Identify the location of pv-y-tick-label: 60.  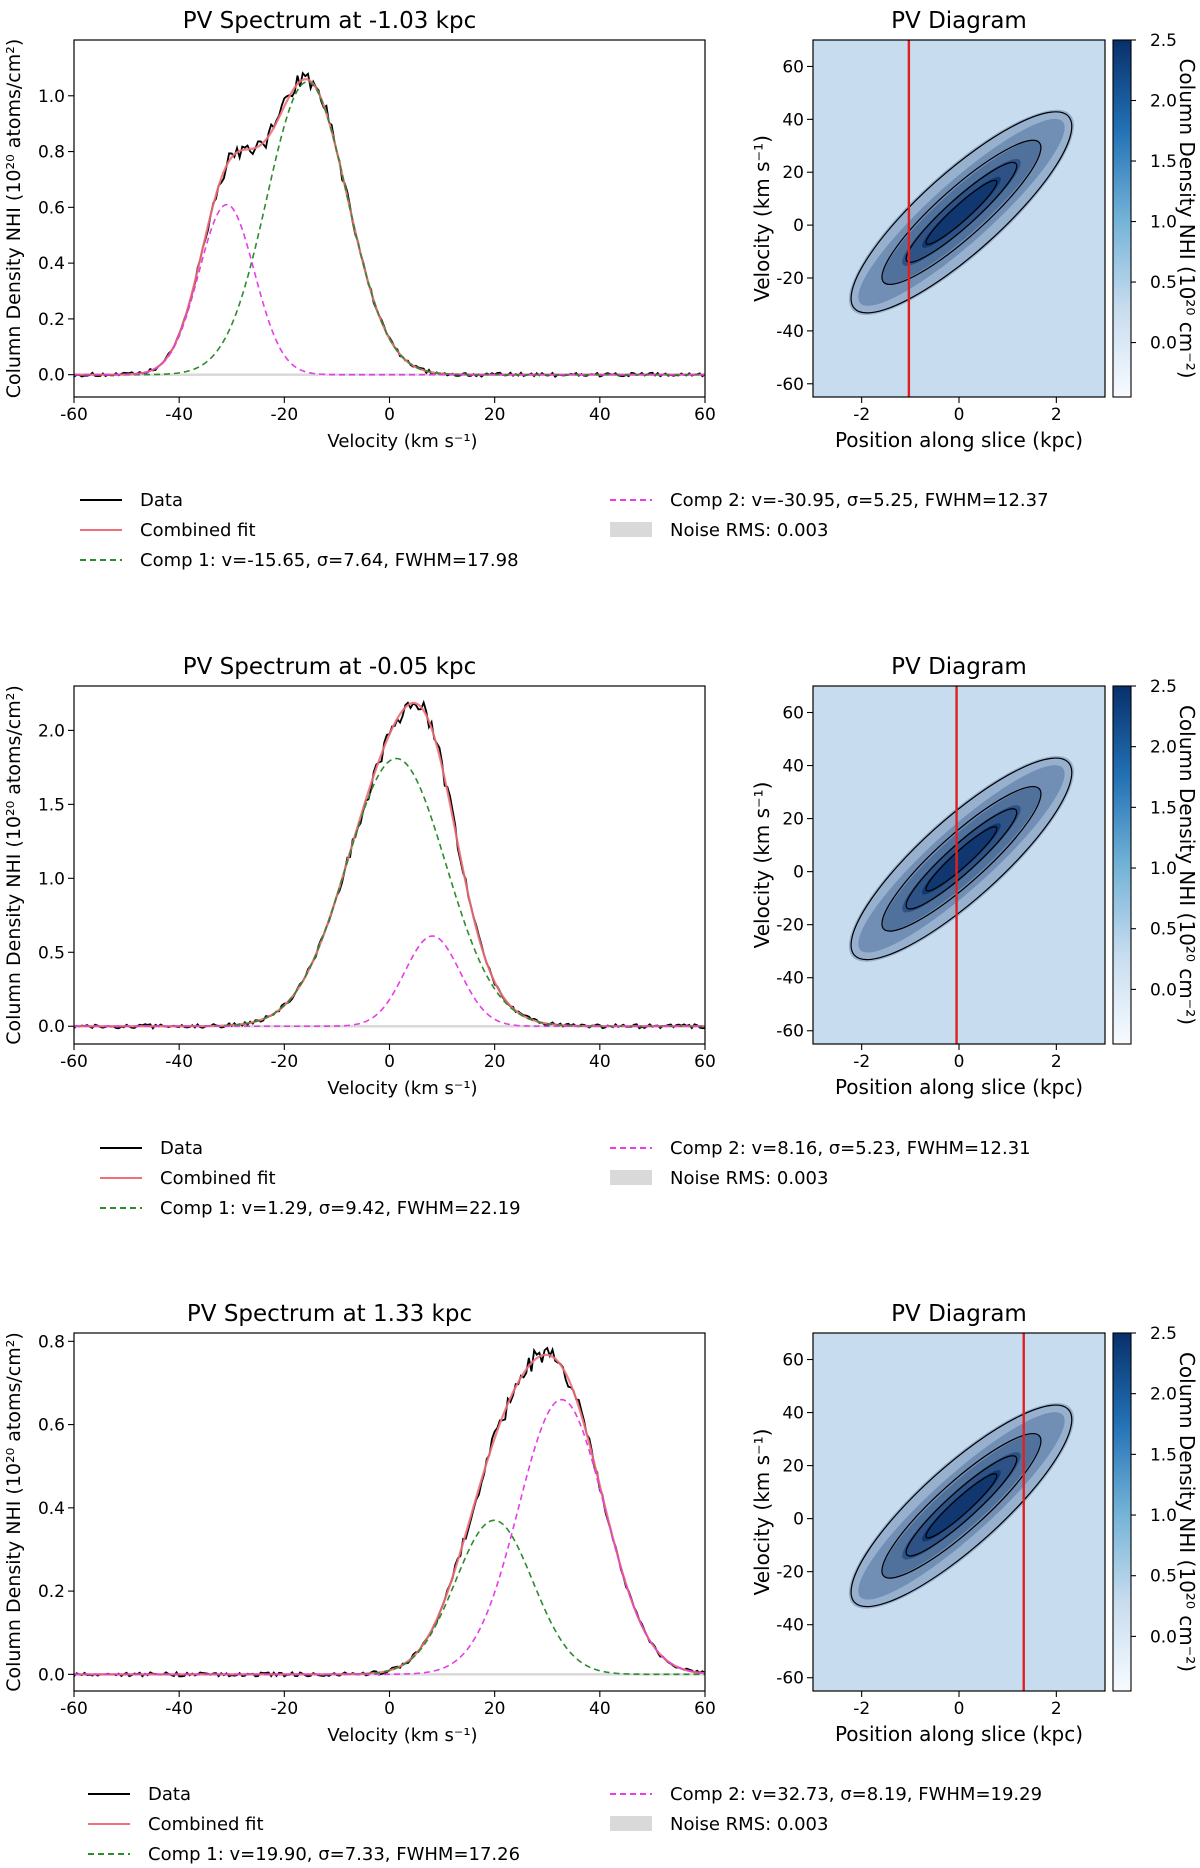
(793, 1361).